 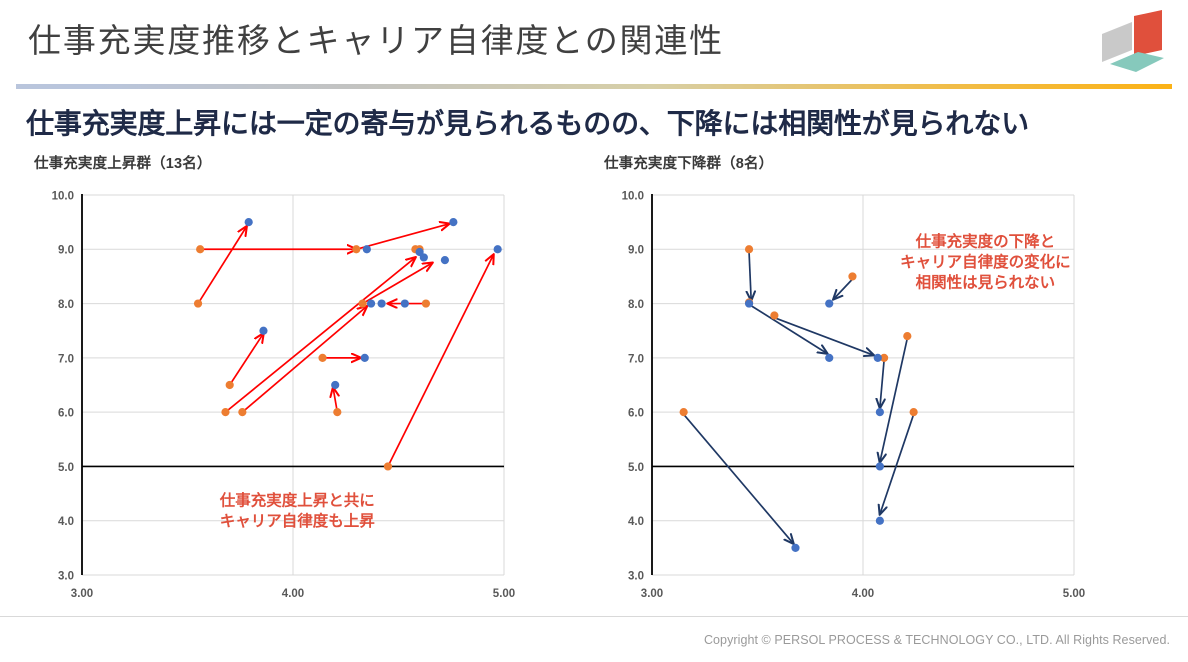 What do you see at coordinates (123, 164) in the screenshot?
I see `chart-left-caption: 仕事充実度上昇群（13名）` at bounding box center [123, 164].